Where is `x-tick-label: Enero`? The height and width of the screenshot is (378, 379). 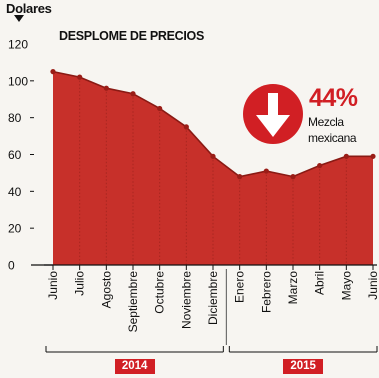
x-tick-label: Enero is located at coordinates (240, 287).